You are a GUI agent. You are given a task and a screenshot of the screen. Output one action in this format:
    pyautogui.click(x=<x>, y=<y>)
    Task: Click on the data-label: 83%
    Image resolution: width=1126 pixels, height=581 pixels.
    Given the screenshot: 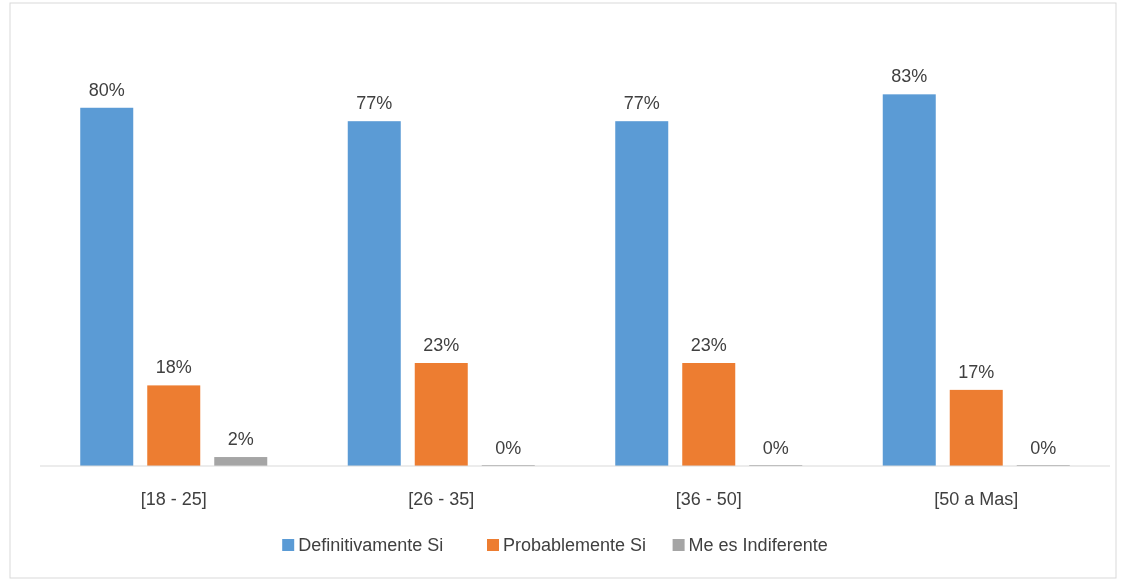 What is the action you would take?
    pyautogui.click(x=909, y=76)
    